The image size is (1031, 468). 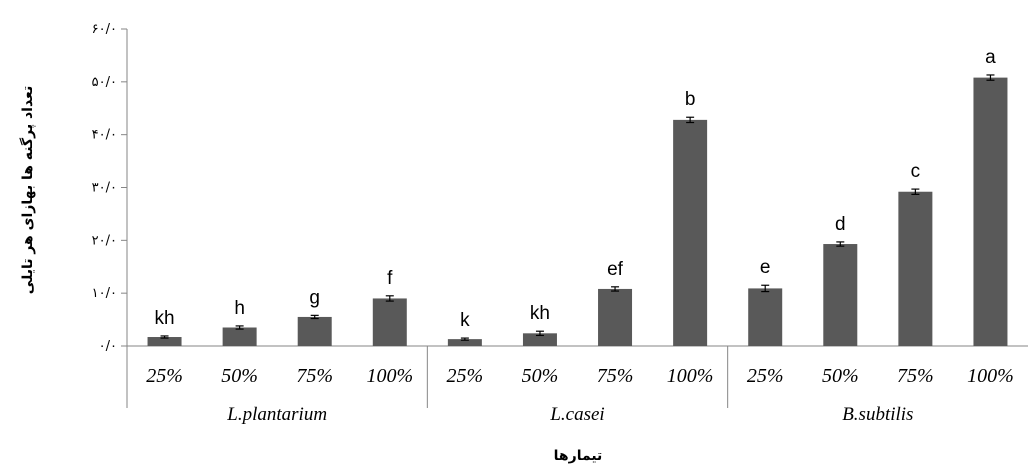 I want to click on y-tick-label: ۵۰/۰, so click(x=104, y=82).